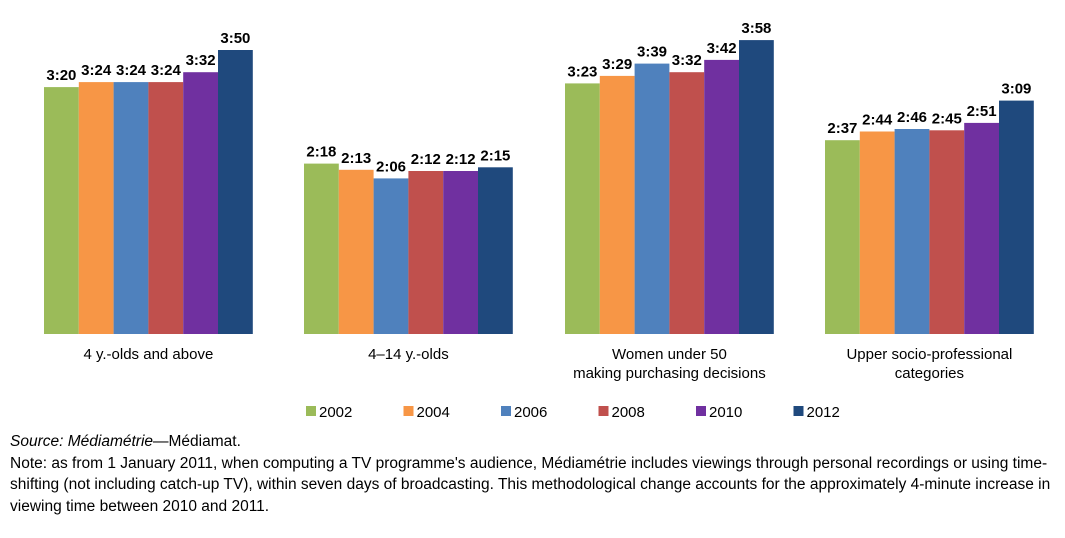 The height and width of the screenshot is (538, 1065). I want to click on value-label-2004-group-2: 2:13, so click(356, 158).